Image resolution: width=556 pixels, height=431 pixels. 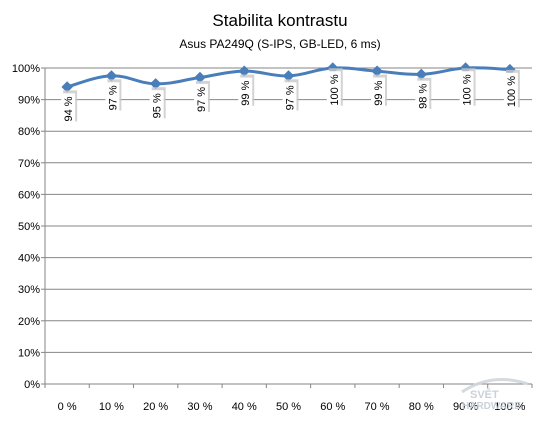 I want to click on x-tick-label: 80 %, so click(x=421, y=407).